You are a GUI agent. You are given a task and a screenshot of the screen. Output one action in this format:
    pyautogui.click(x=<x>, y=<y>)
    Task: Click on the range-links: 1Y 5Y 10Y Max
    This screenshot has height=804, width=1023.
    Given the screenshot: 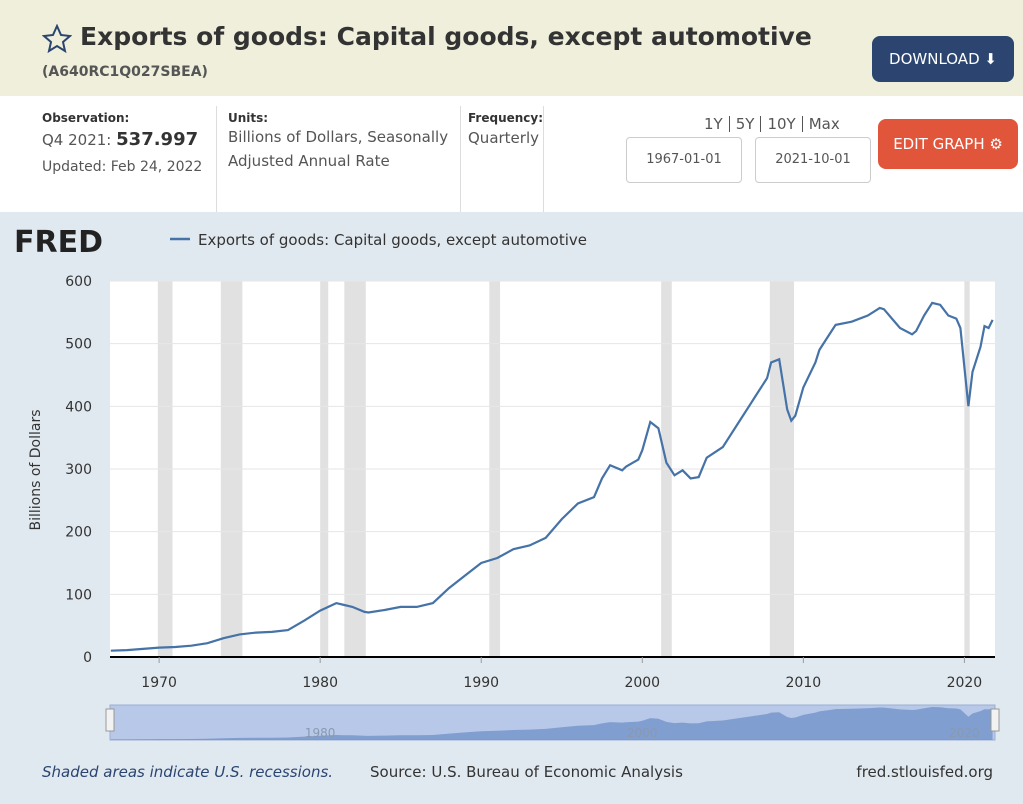 What is the action you would take?
    pyautogui.click(x=772, y=124)
    